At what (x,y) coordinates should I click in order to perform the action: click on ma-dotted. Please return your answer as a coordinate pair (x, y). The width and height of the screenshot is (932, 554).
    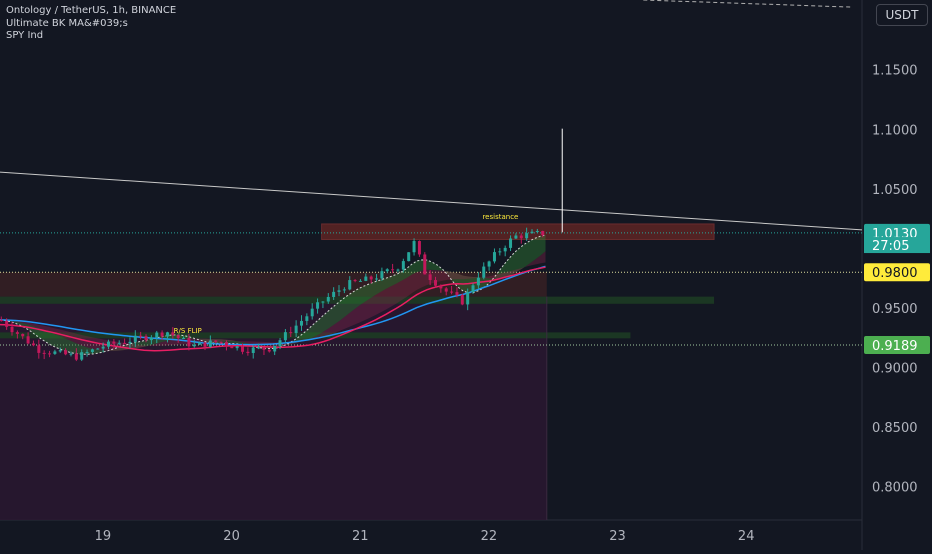
    Looking at the image, I should click on (273, 294).